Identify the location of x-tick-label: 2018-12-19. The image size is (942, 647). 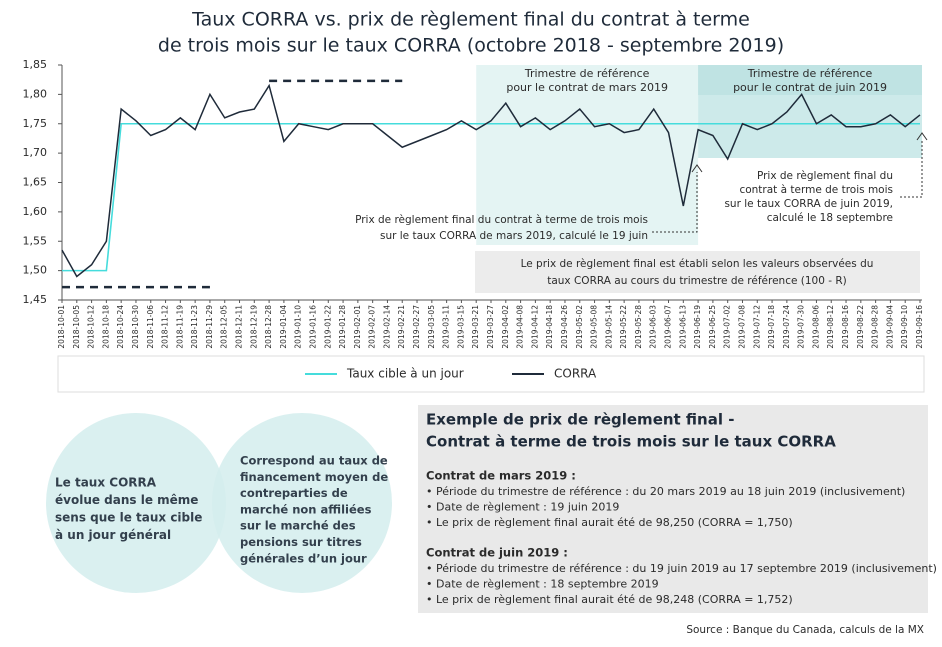
(253, 327).